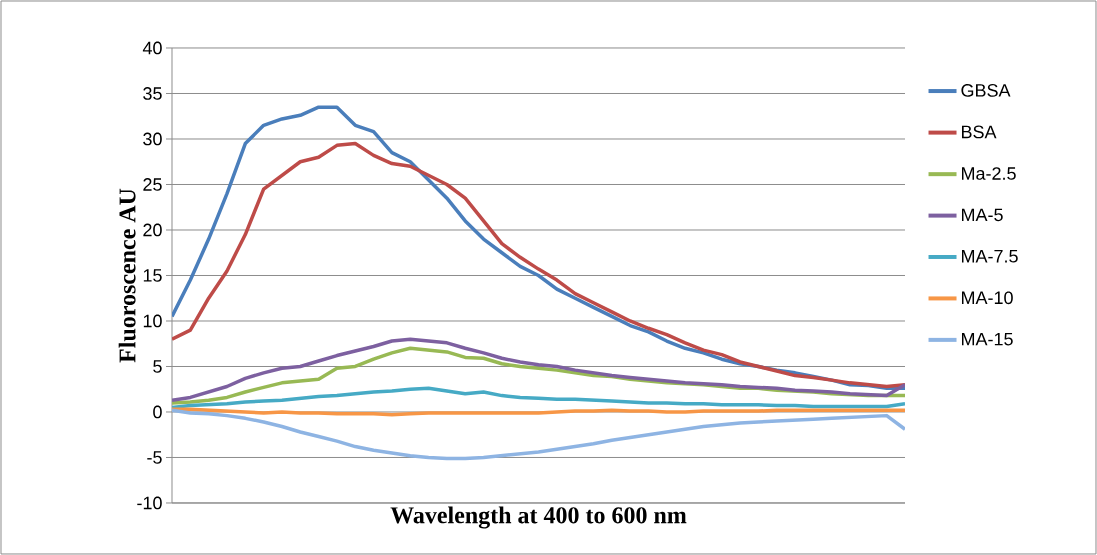 The height and width of the screenshot is (555, 1097). Describe the element at coordinates (152, 321) in the screenshot. I see `y-tick-label: 10` at that location.